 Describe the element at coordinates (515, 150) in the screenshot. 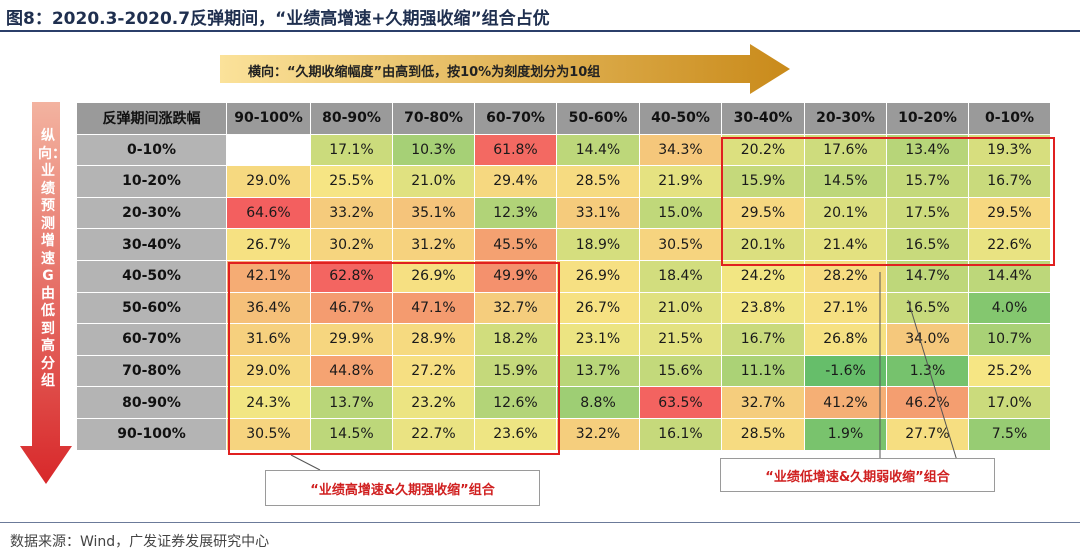

I see `heatmap-cell: 61.8%` at that location.